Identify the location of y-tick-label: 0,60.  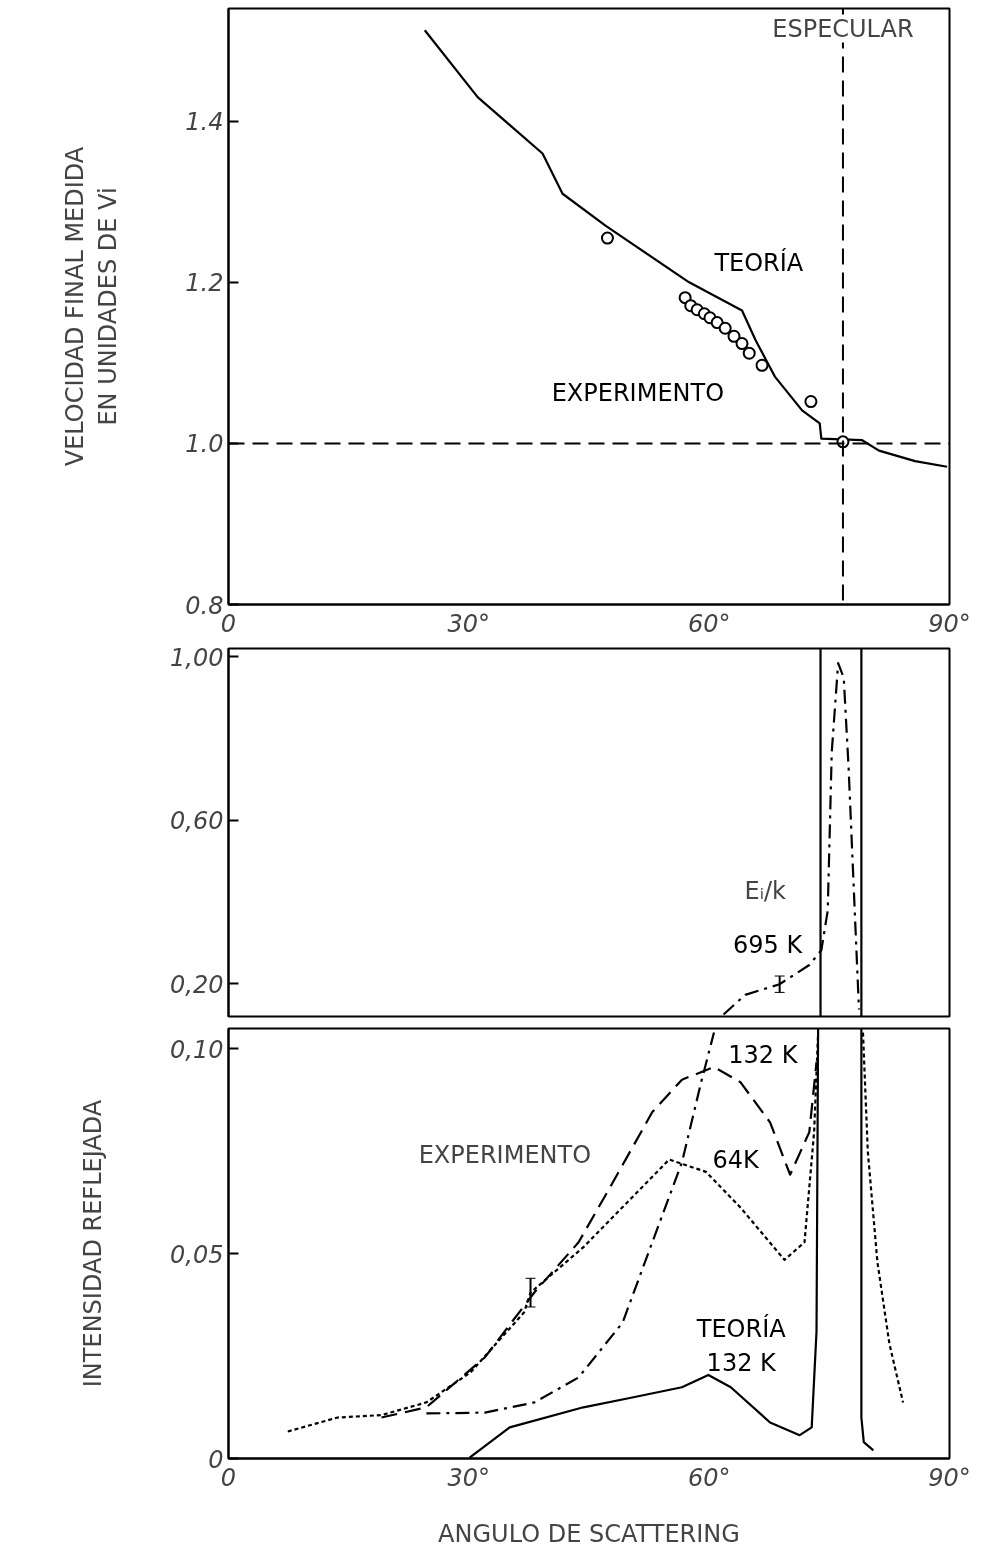
(197, 821).